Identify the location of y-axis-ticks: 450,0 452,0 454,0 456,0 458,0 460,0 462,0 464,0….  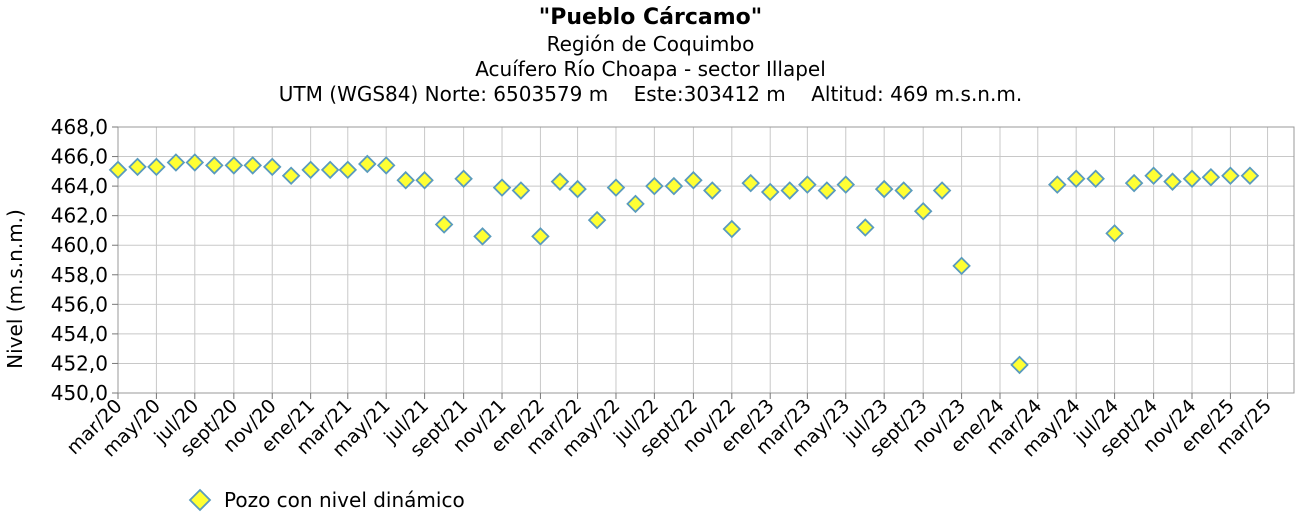
(84, 260).